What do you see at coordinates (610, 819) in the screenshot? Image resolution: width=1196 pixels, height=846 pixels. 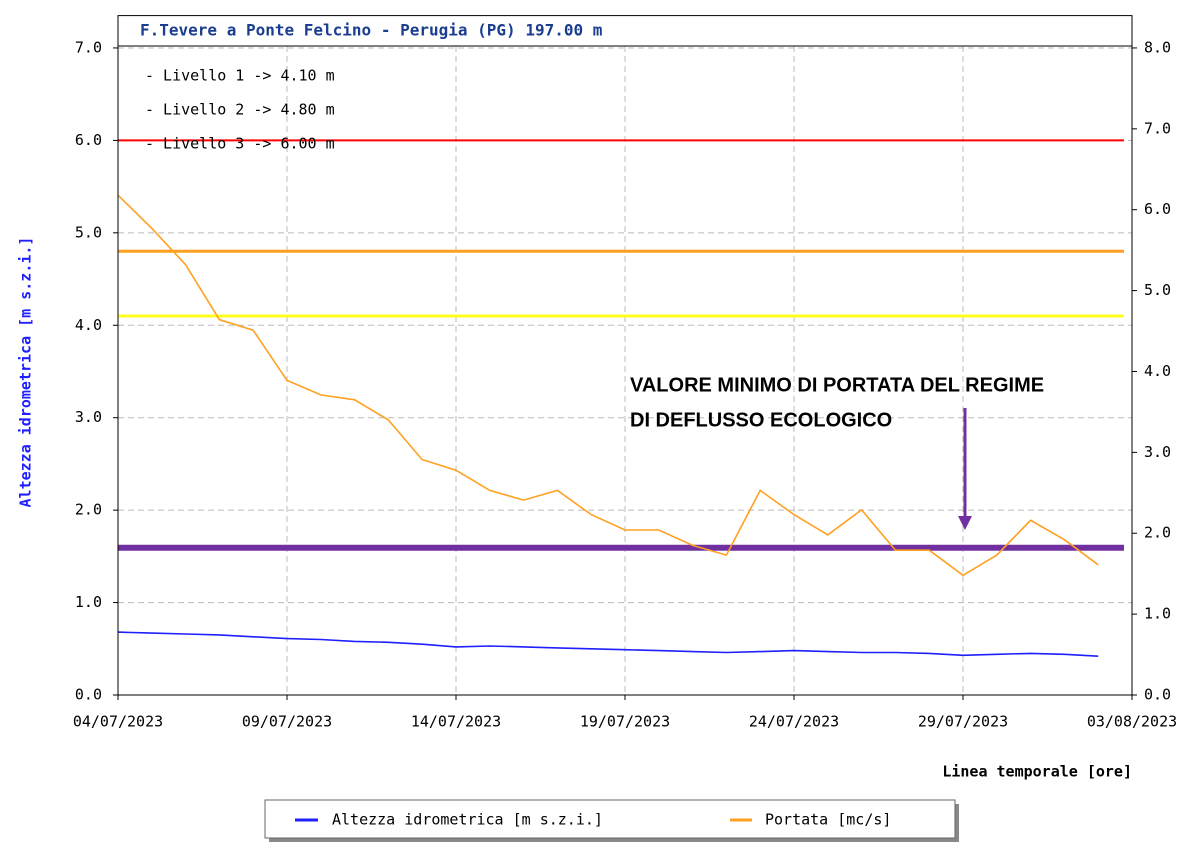 I see `legend` at bounding box center [610, 819].